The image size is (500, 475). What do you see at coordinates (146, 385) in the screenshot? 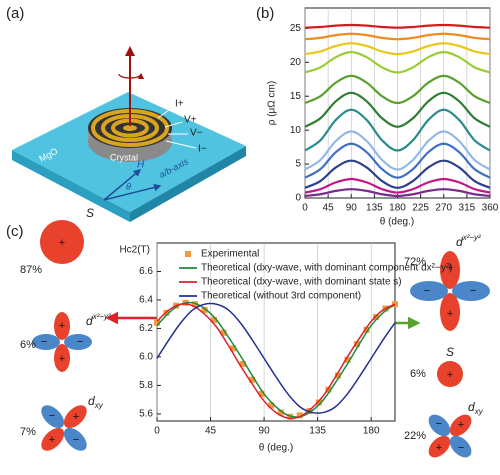
I see `y-tick-label: 5.8` at bounding box center [146, 385].